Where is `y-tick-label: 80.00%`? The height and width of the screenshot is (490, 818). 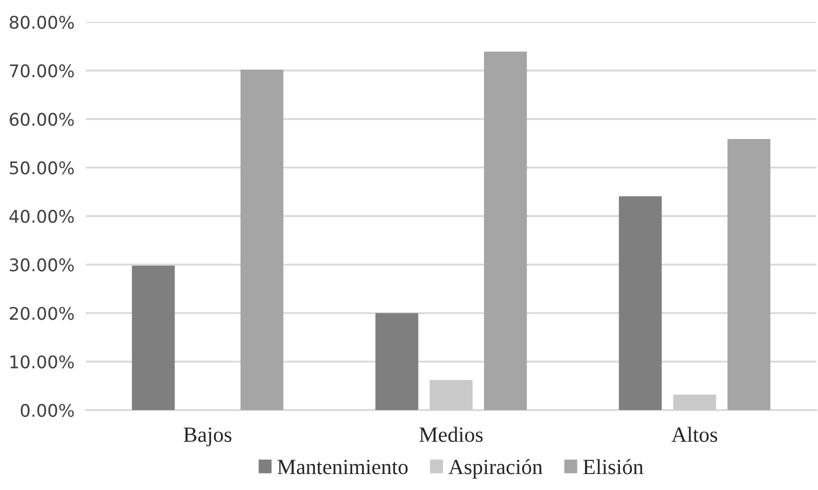 y-tick-label: 80.00% is located at coordinates (42, 22).